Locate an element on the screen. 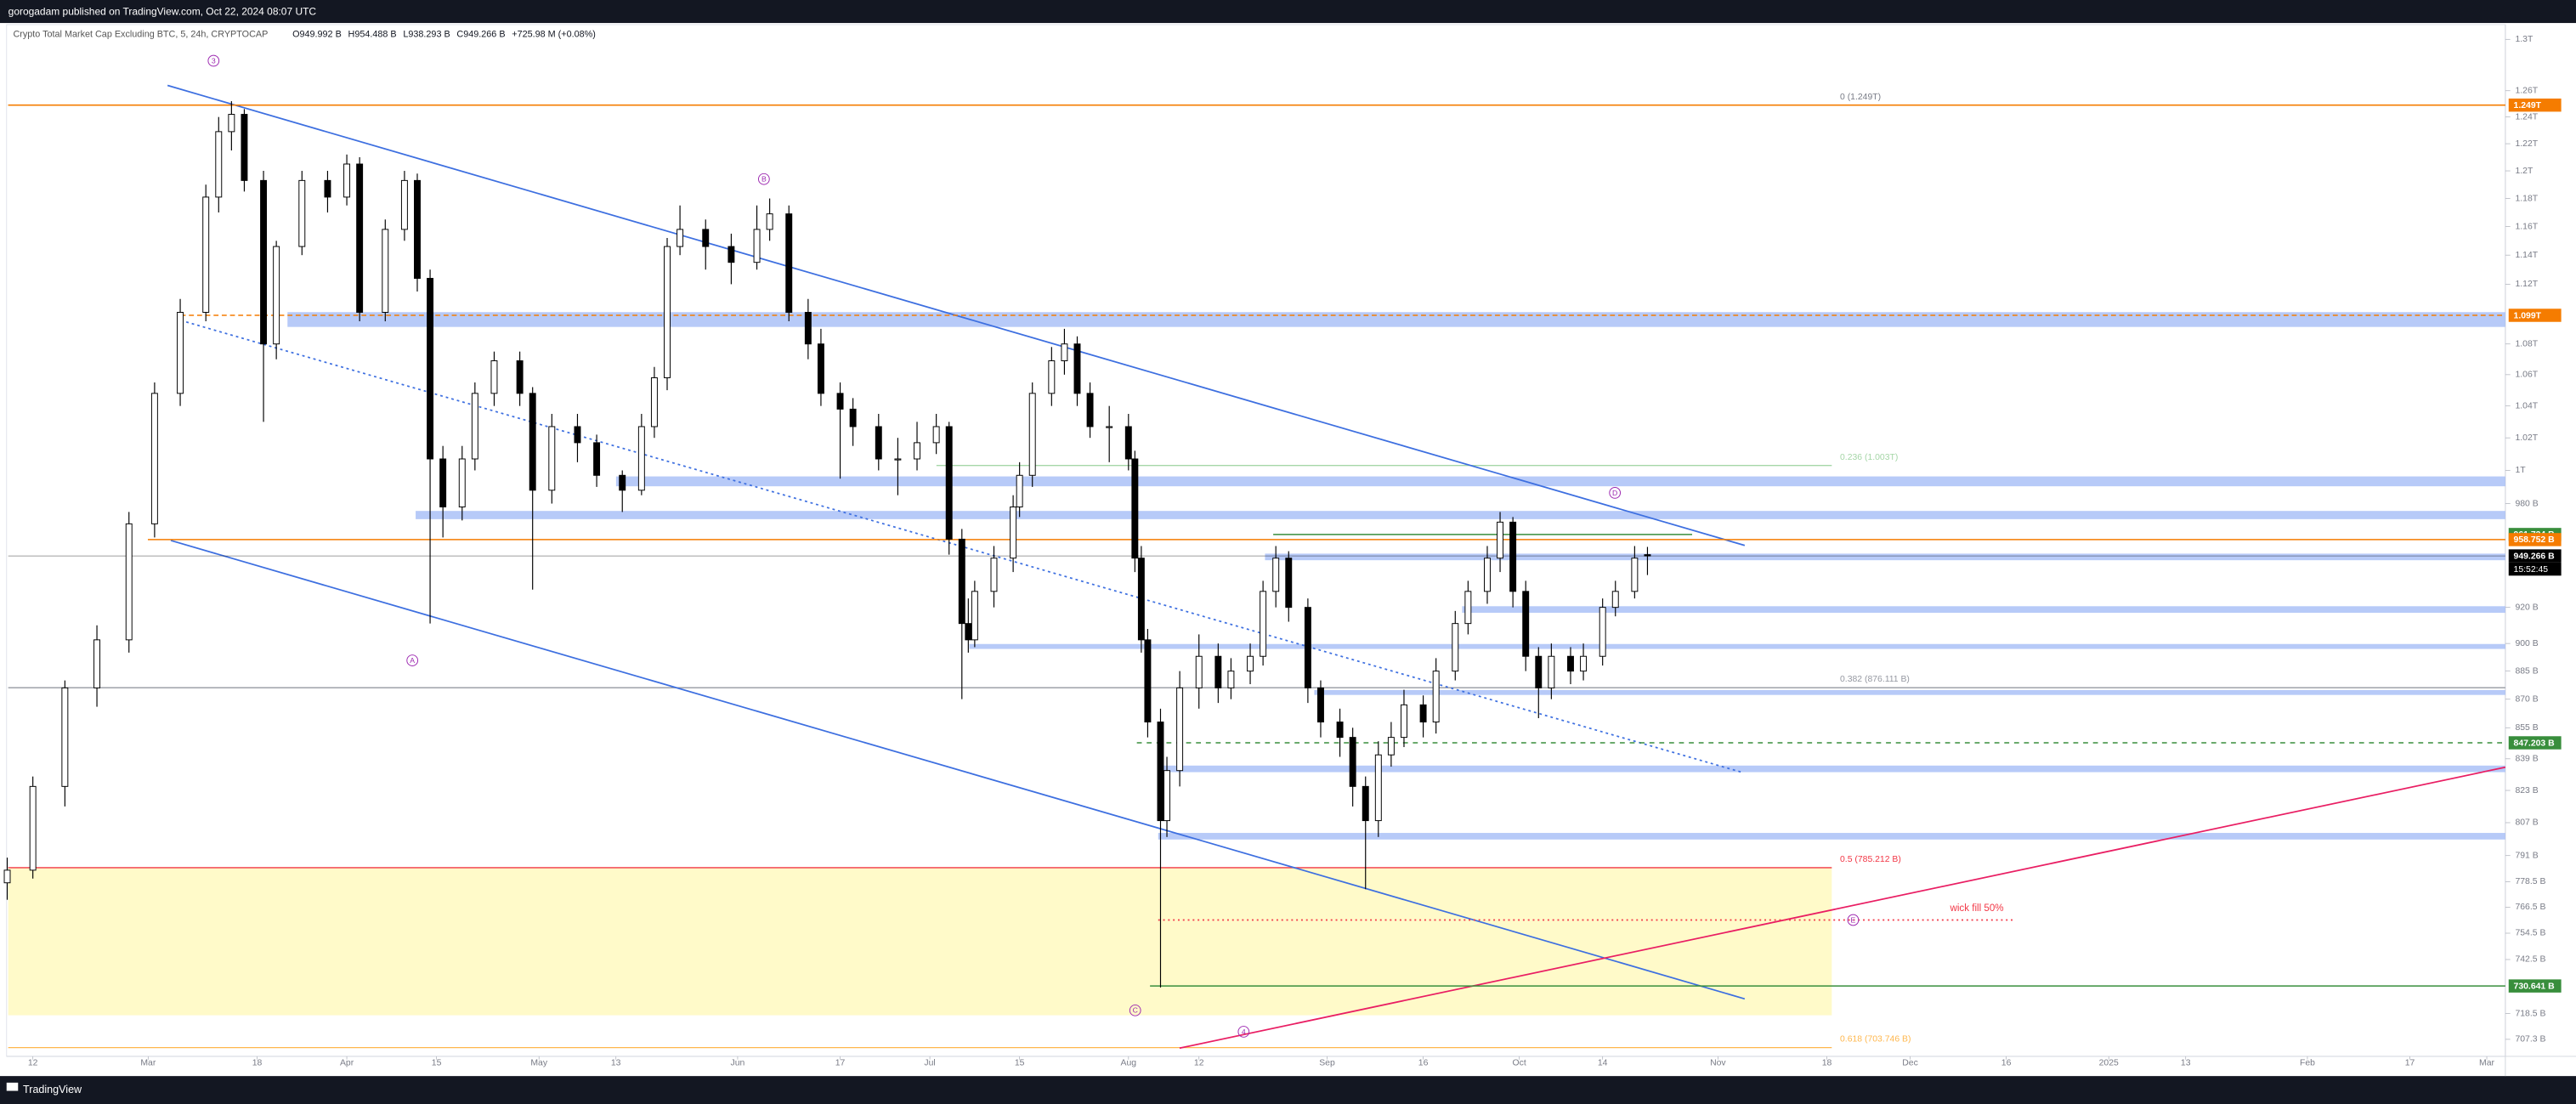 The height and width of the screenshot is (1104, 2576). wave-label: E is located at coordinates (1853, 919).